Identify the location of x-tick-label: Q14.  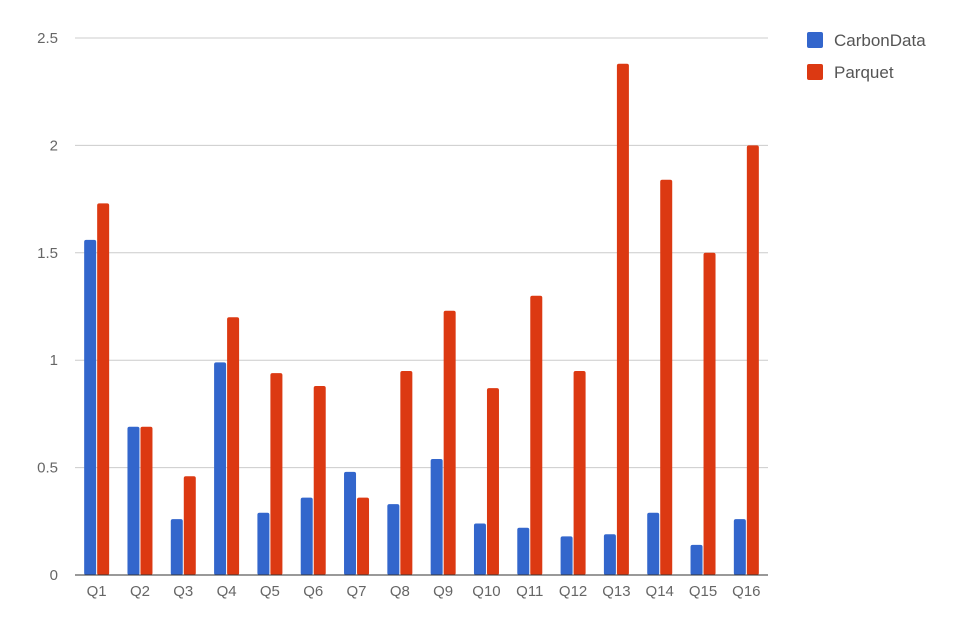
(660, 591).